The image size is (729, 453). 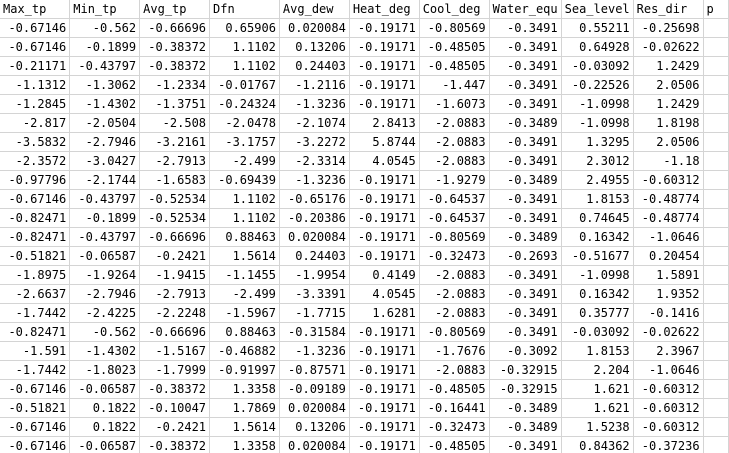 What do you see at coordinates (314, 332) in the screenshot?
I see `table-cell: -0.31584` at bounding box center [314, 332].